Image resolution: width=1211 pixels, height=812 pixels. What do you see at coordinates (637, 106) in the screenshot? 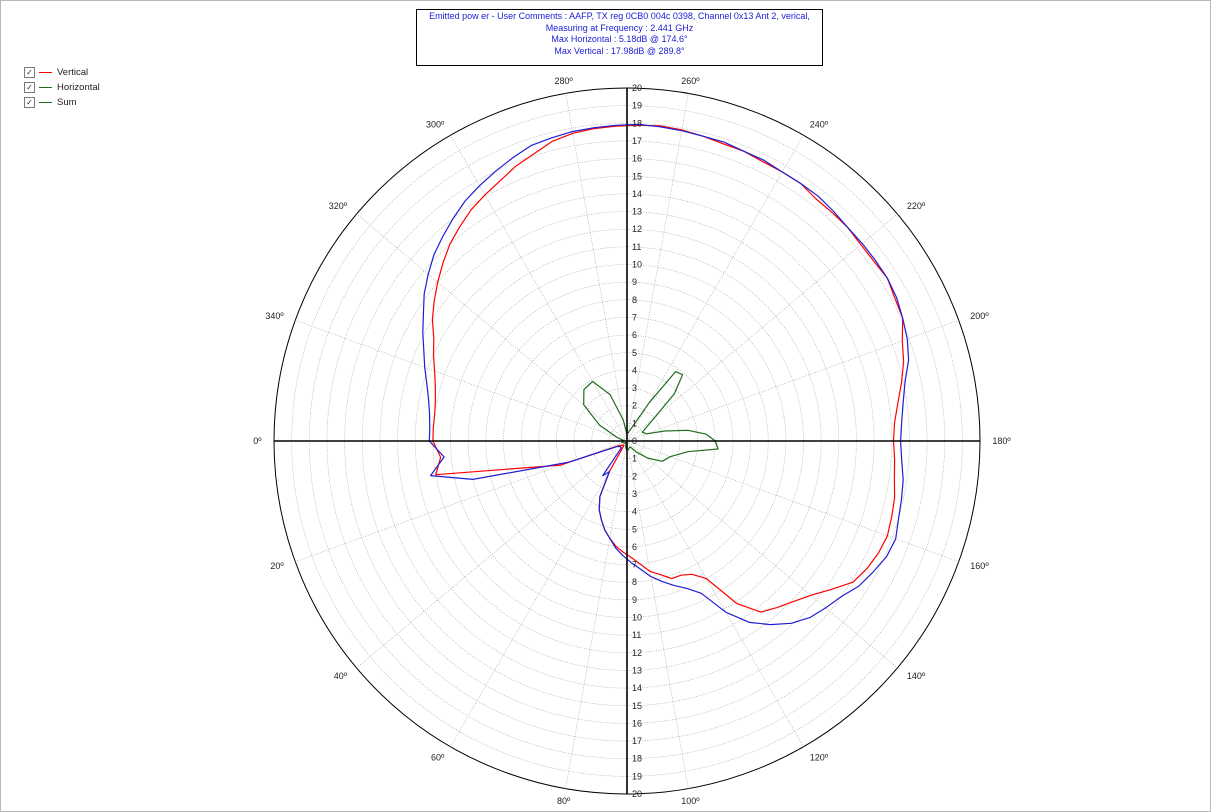
I see `radial-tick-label-up-19: 19` at bounding box center [637, 106].